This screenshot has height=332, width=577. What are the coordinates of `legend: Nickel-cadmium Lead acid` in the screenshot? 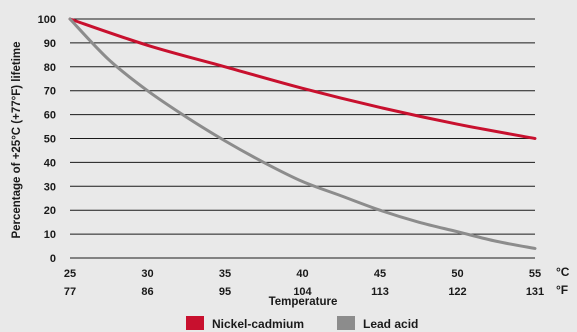 It's located at (302, 323).